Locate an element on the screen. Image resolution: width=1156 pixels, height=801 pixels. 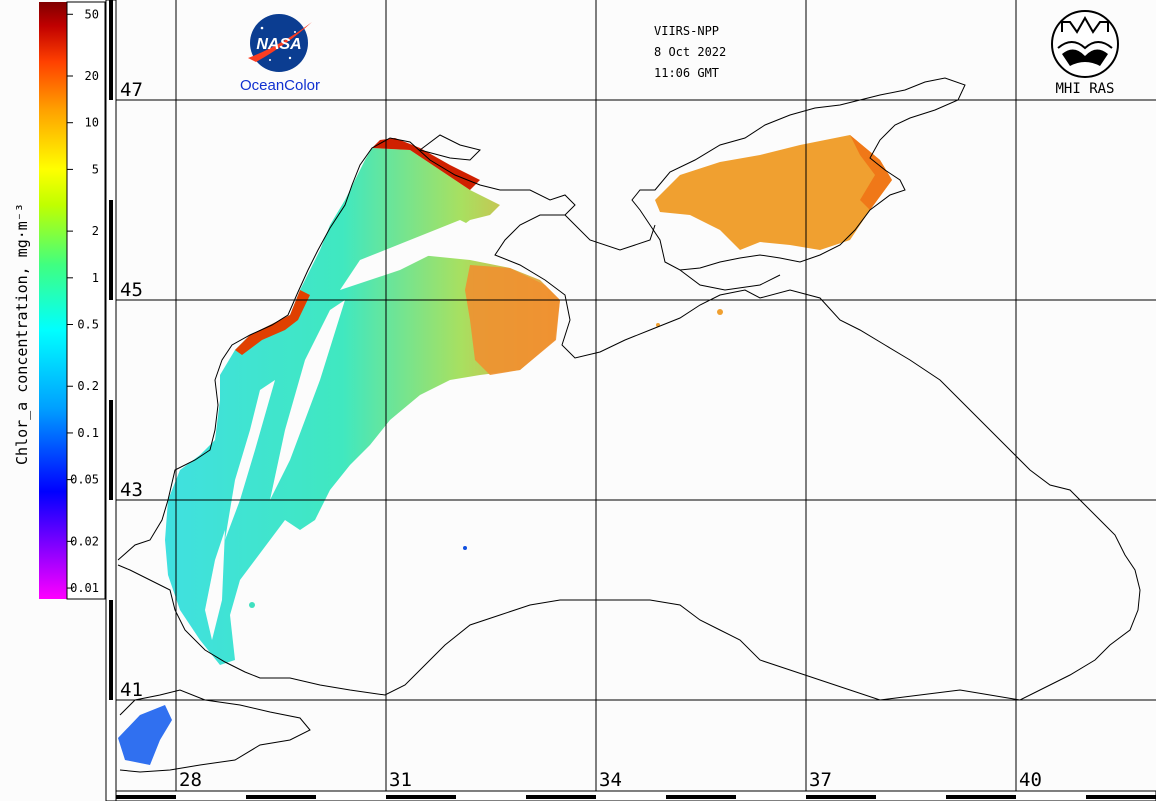
colorbar-gradient is located at coordinates (53, 300).